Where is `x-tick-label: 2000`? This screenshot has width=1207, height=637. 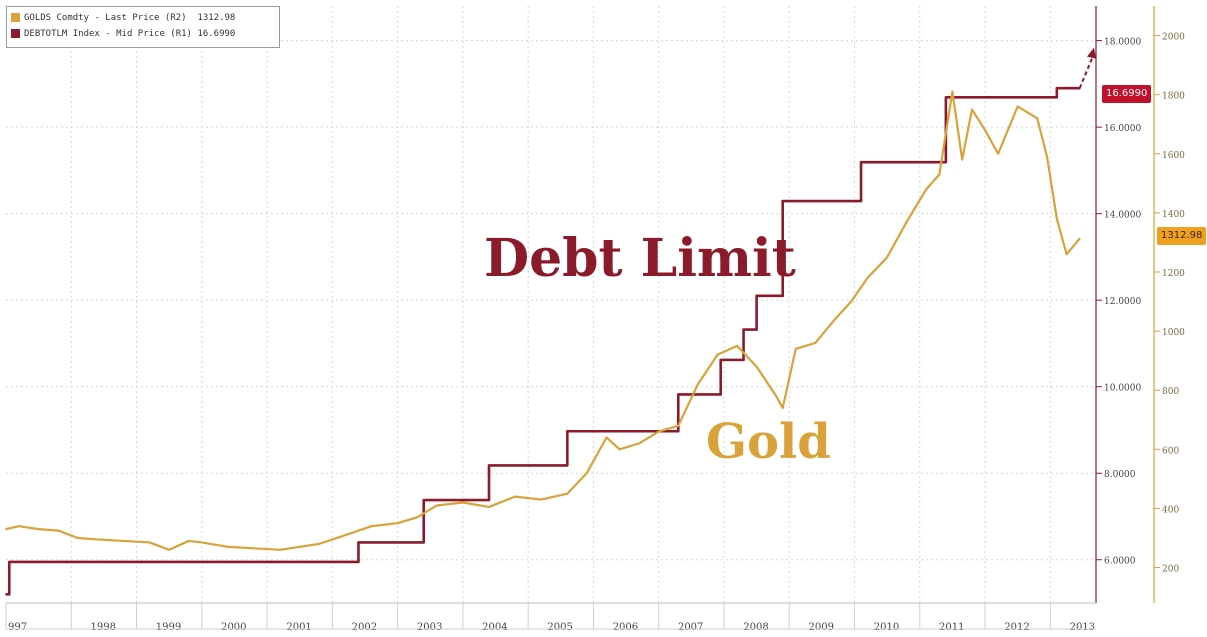
x-tick-label: 2000 is located at coordinates (233, 627).